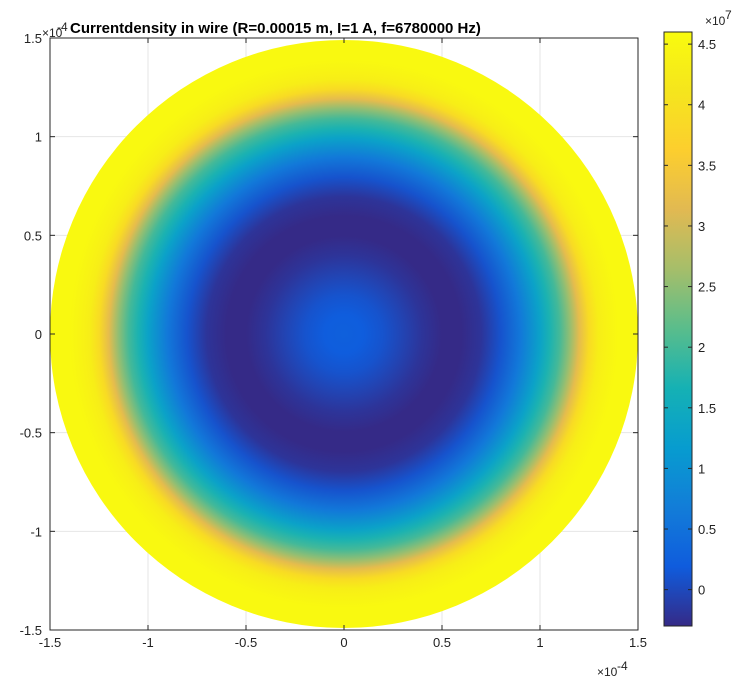  Describe the element at coordinates (701, 226) in the screenshot. I see `colorbar-tick-label: 3` at that location.